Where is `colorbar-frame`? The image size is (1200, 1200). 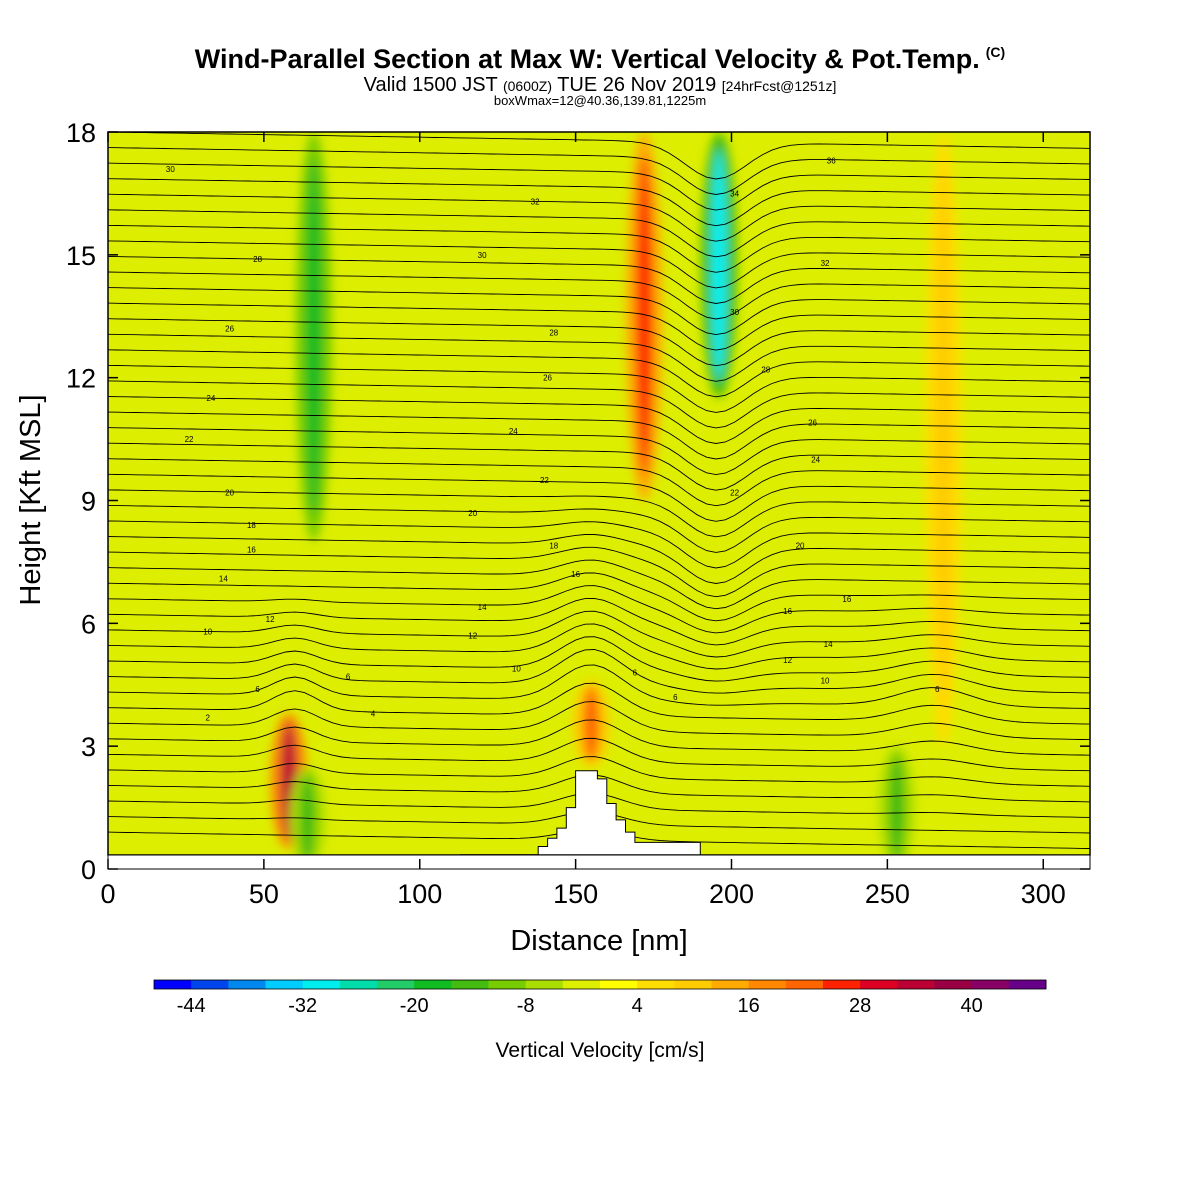 colorbar-frame is located at coordinates (600, 984).